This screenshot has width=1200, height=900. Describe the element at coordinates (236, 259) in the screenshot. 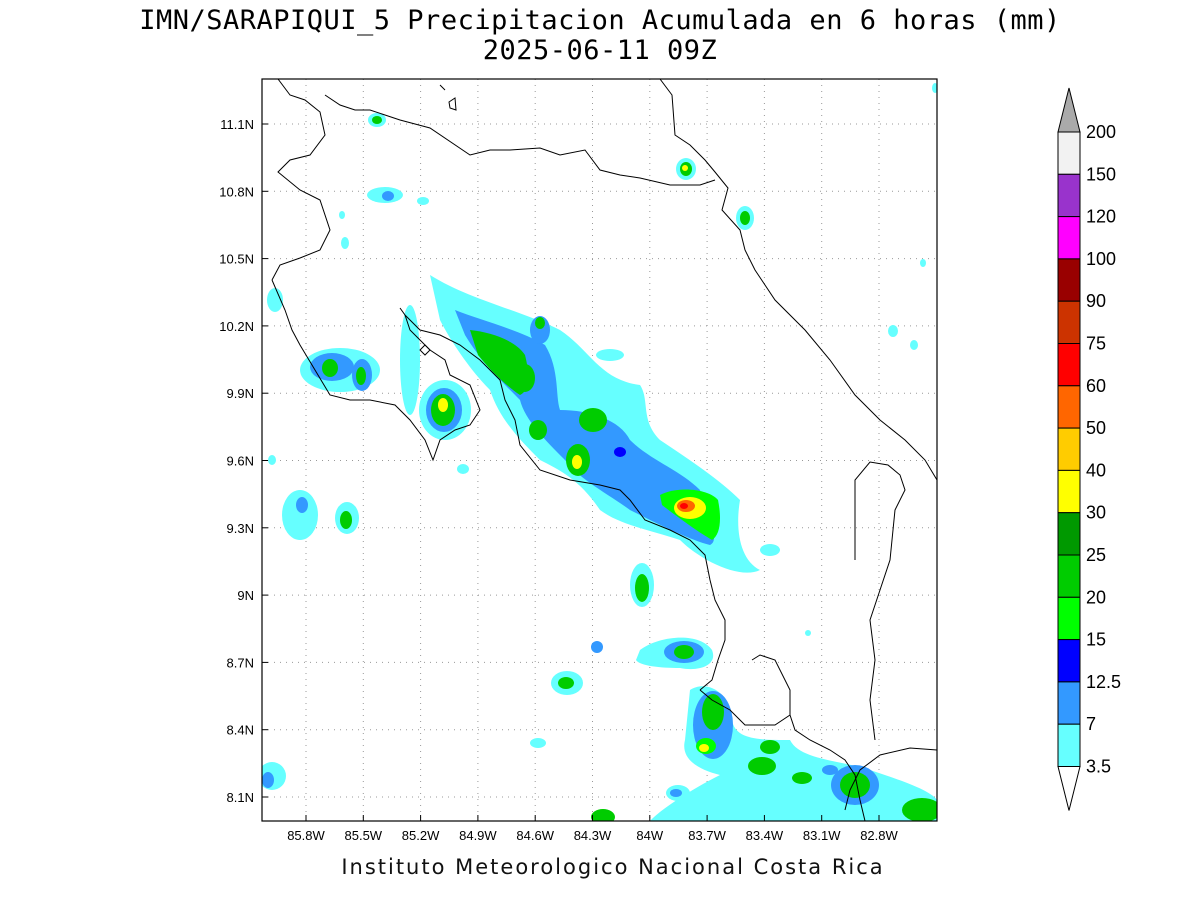

I see `lat-tick-label: 10.5N` at that location.